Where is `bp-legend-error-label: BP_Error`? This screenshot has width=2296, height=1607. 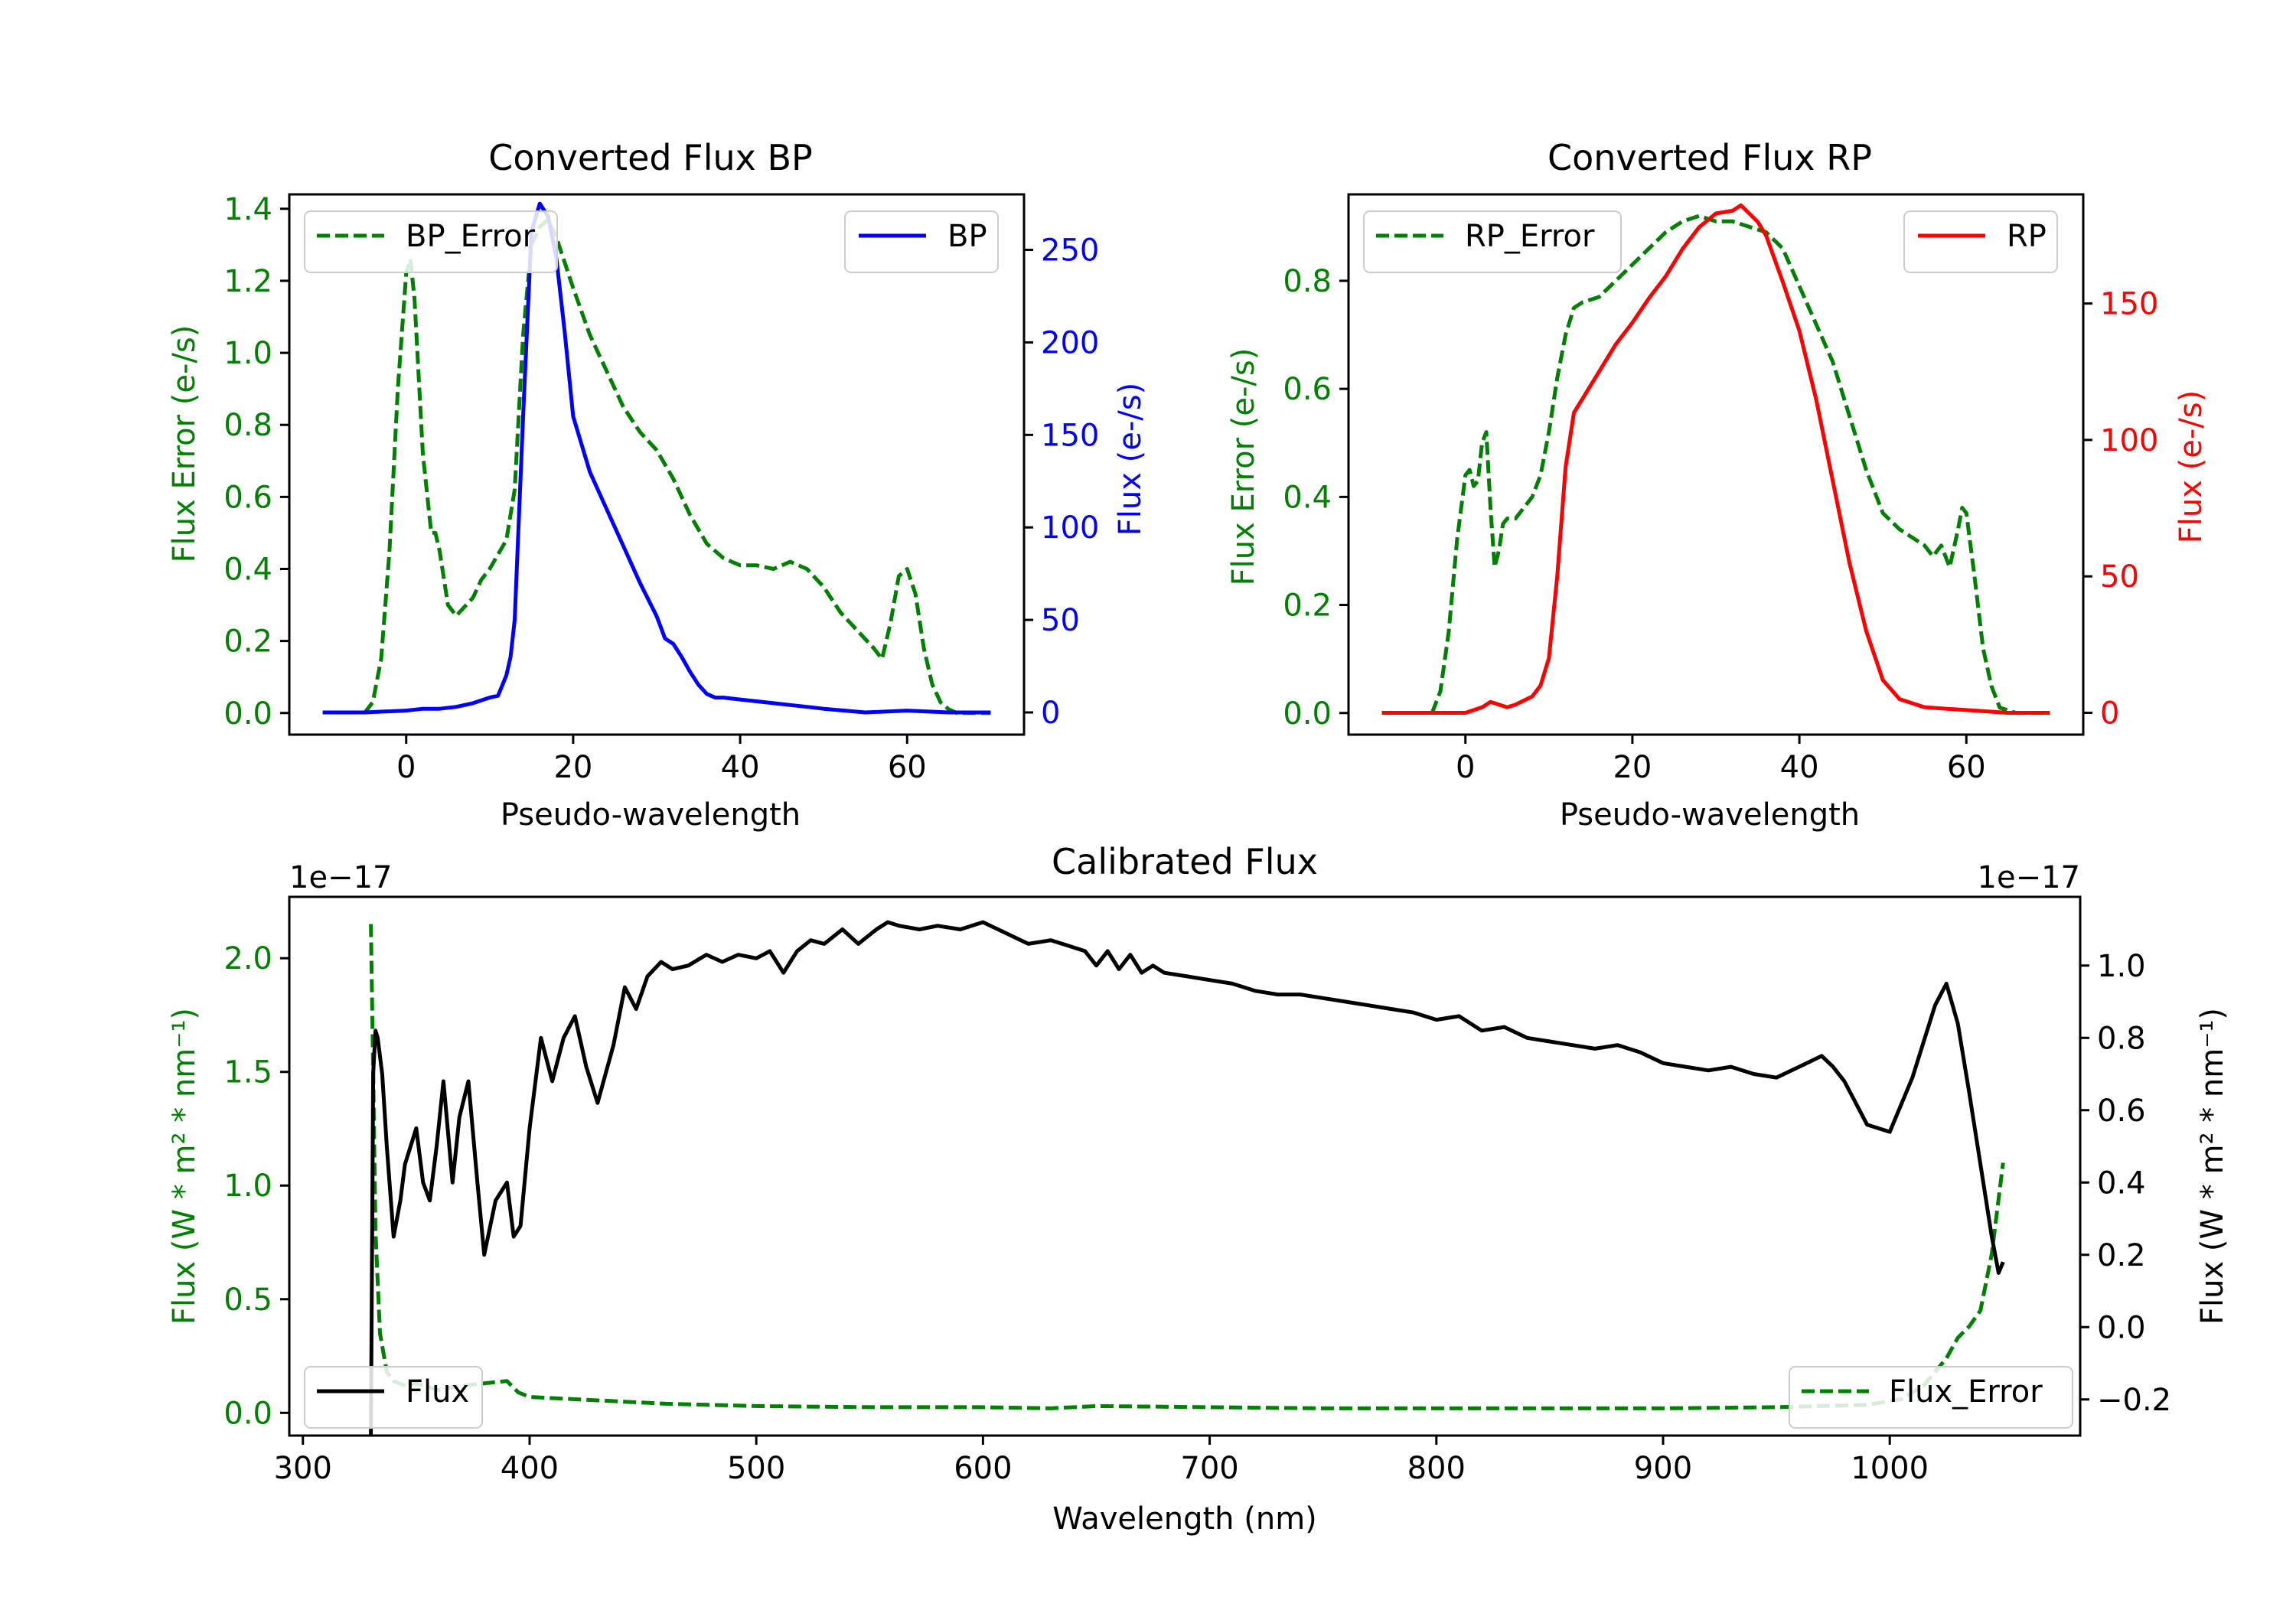
bp-legend-error-label: BP_Error is located at coordinates (471, 237).